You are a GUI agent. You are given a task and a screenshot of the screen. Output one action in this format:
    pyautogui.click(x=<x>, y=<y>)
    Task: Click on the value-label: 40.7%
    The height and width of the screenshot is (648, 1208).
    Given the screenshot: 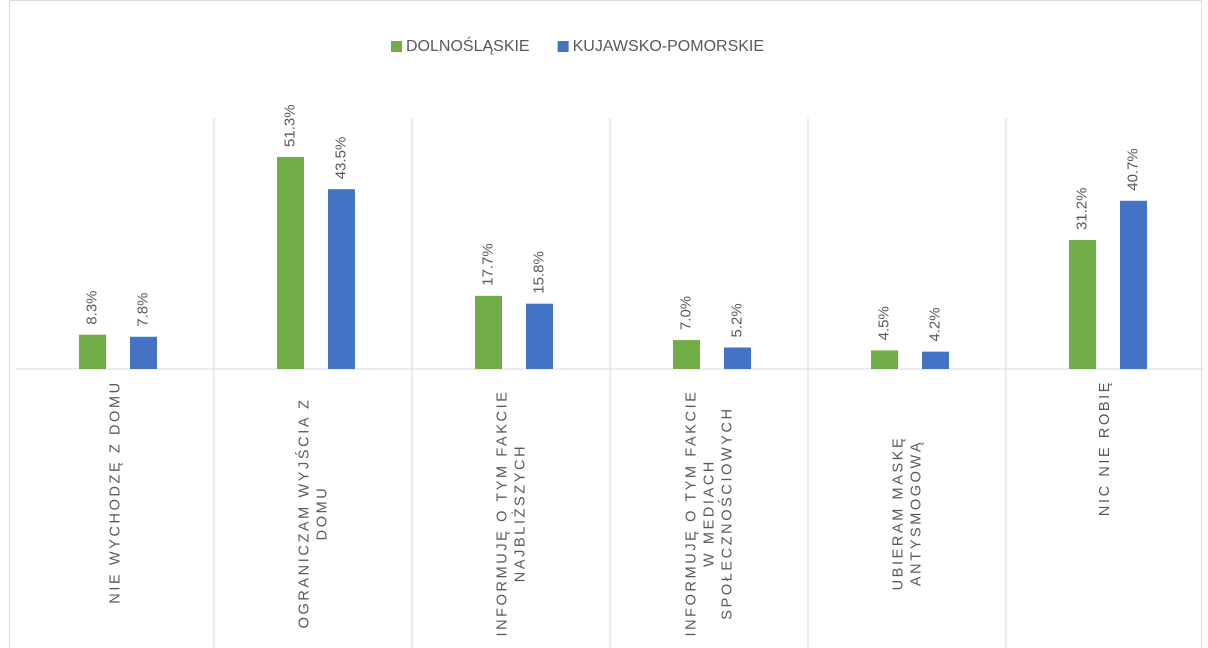 What is the action you would take?
    pyautogui.click(x=1132, y=169)
    